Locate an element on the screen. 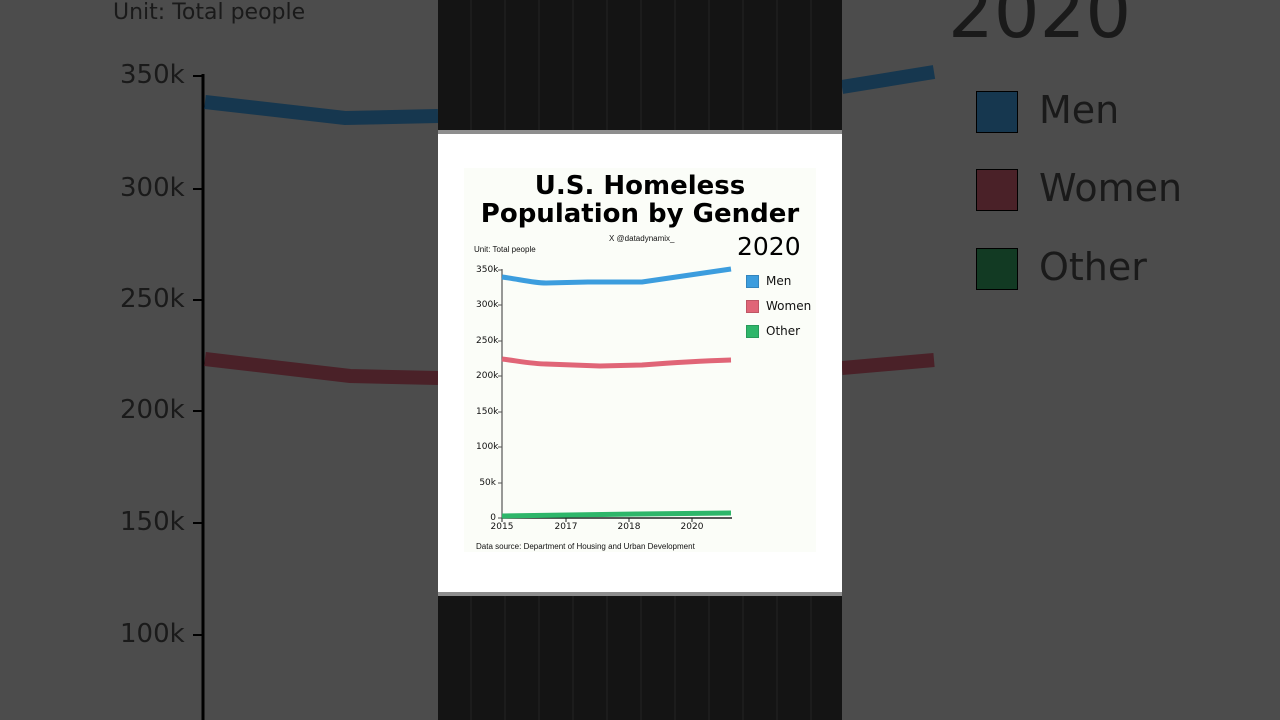  credit-handle: X @datadynamix_ is located at coordinates (642, 238).